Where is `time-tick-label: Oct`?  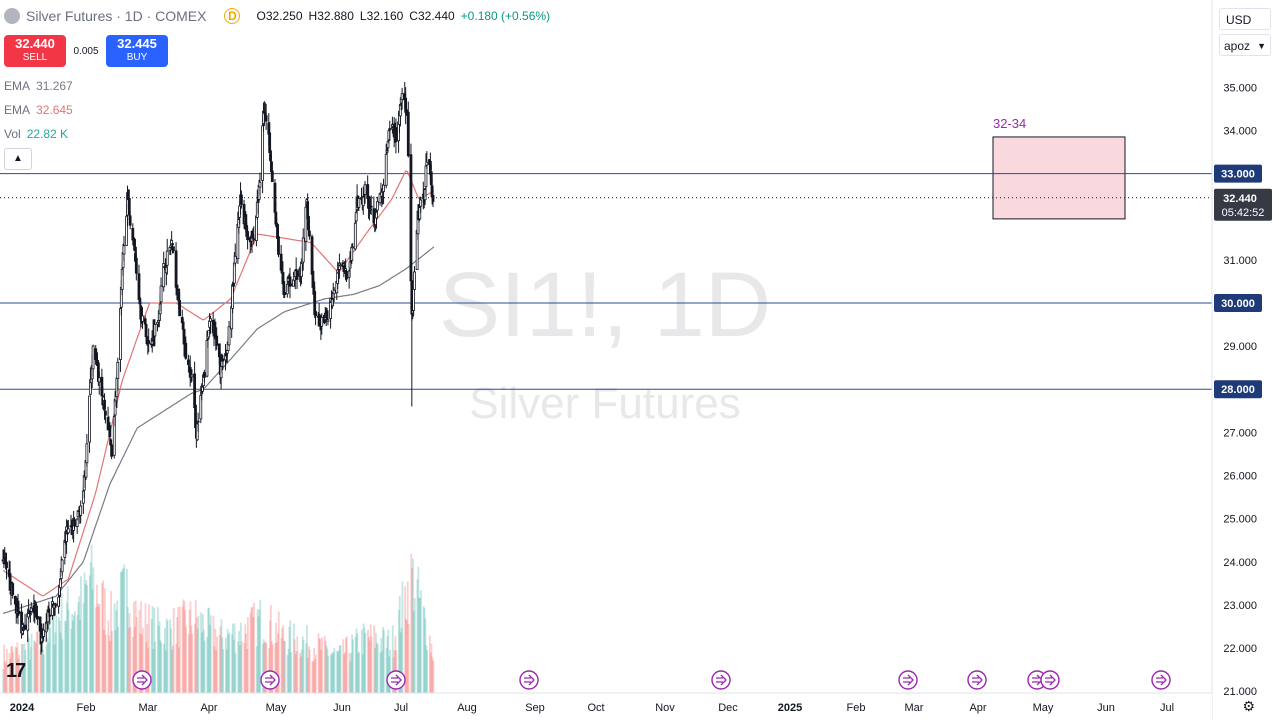 time-tick-label: Oct is located at coordinates (595, 708).